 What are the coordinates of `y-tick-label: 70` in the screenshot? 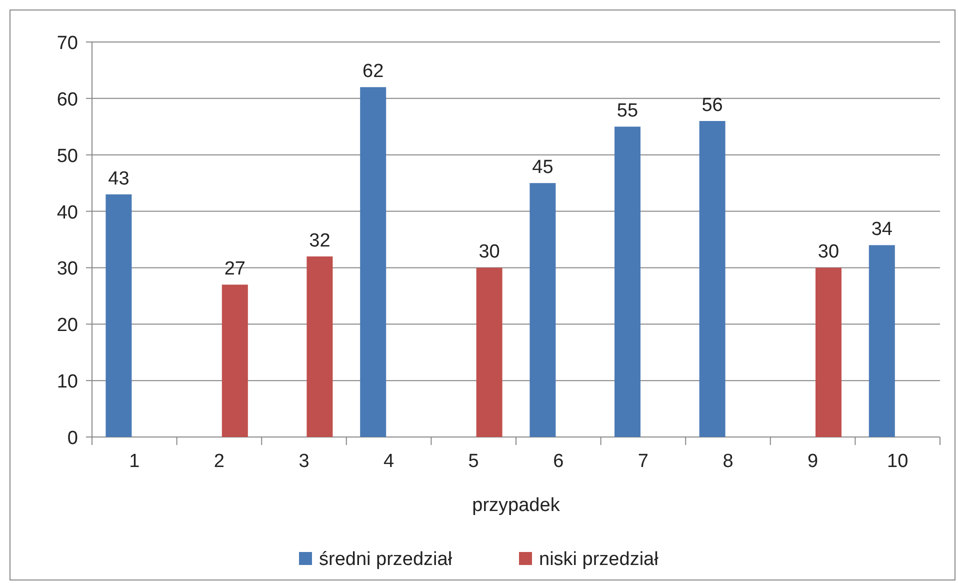 It's located at (67, 43).